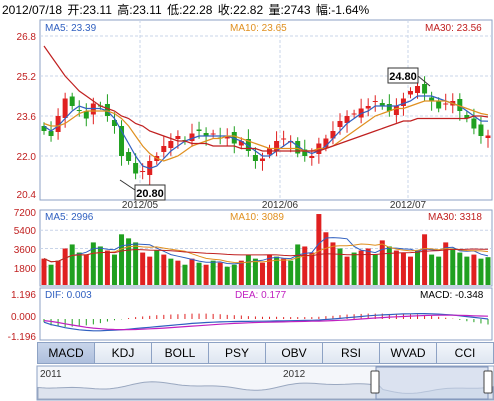 The image size is (494, 401). Describe the element at coordinates (266, 322) in the screenshot. I see `macd-lines` at that location.